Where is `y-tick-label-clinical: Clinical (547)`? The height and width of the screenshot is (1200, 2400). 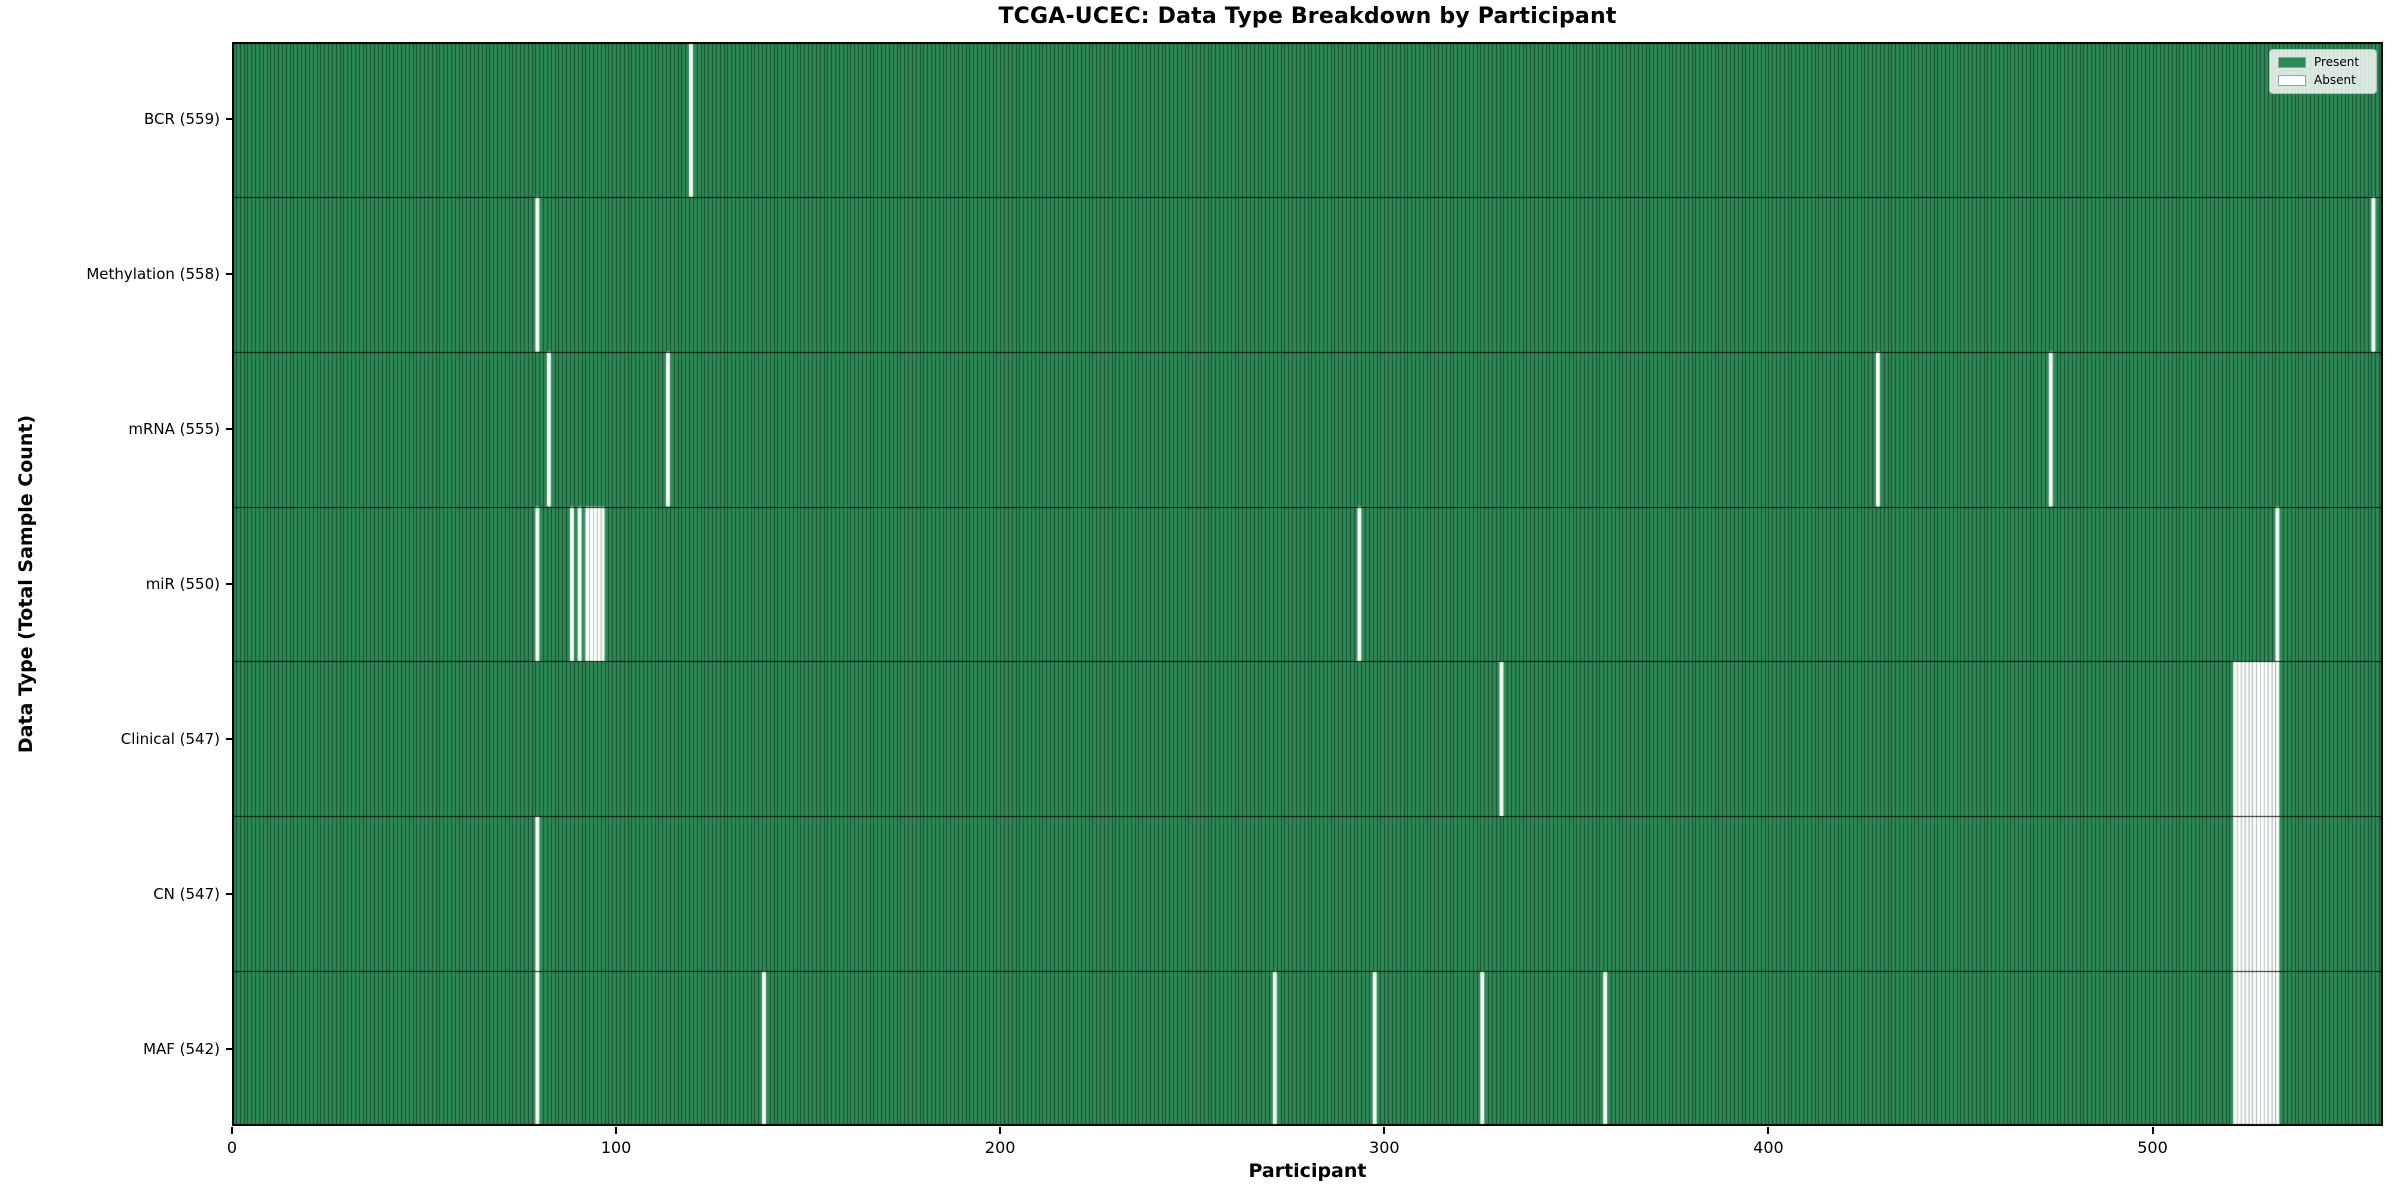
y-tick-label-clinical: Clinical (547) is located at coordinates (170, 738).